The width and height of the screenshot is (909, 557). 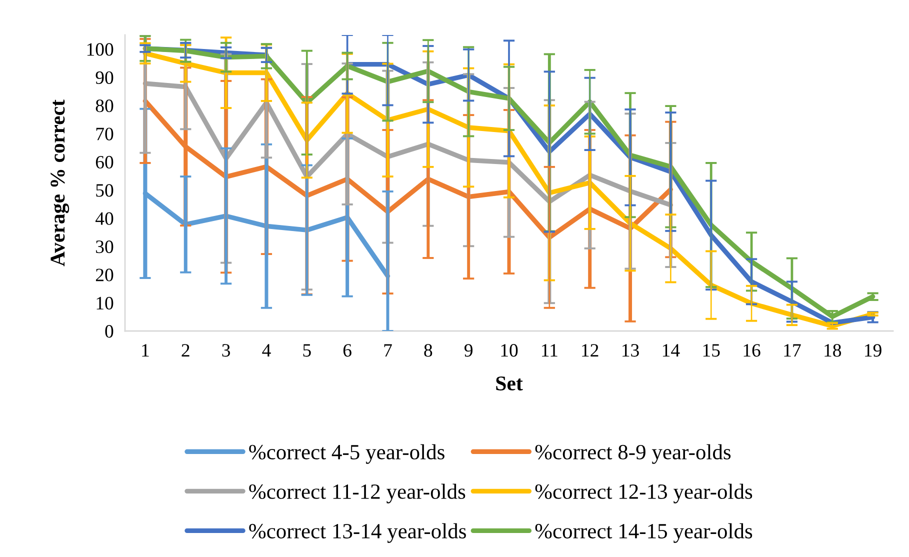 I want to click on y-tick-label: 20, so click(x=105, y=275).